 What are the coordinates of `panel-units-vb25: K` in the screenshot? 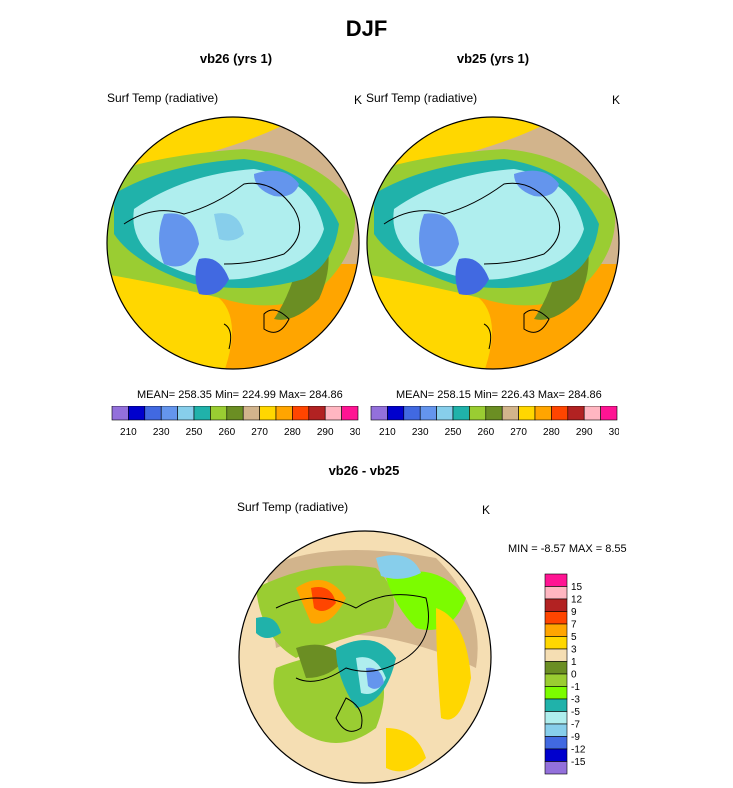 It's located at (616, 100).